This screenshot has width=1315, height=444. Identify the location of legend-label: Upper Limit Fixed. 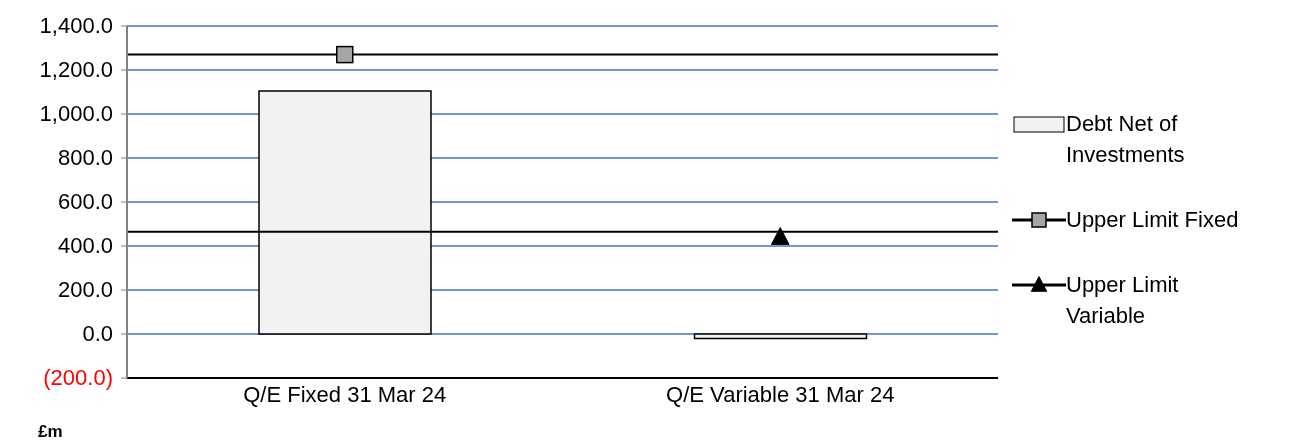
(1153, 220).